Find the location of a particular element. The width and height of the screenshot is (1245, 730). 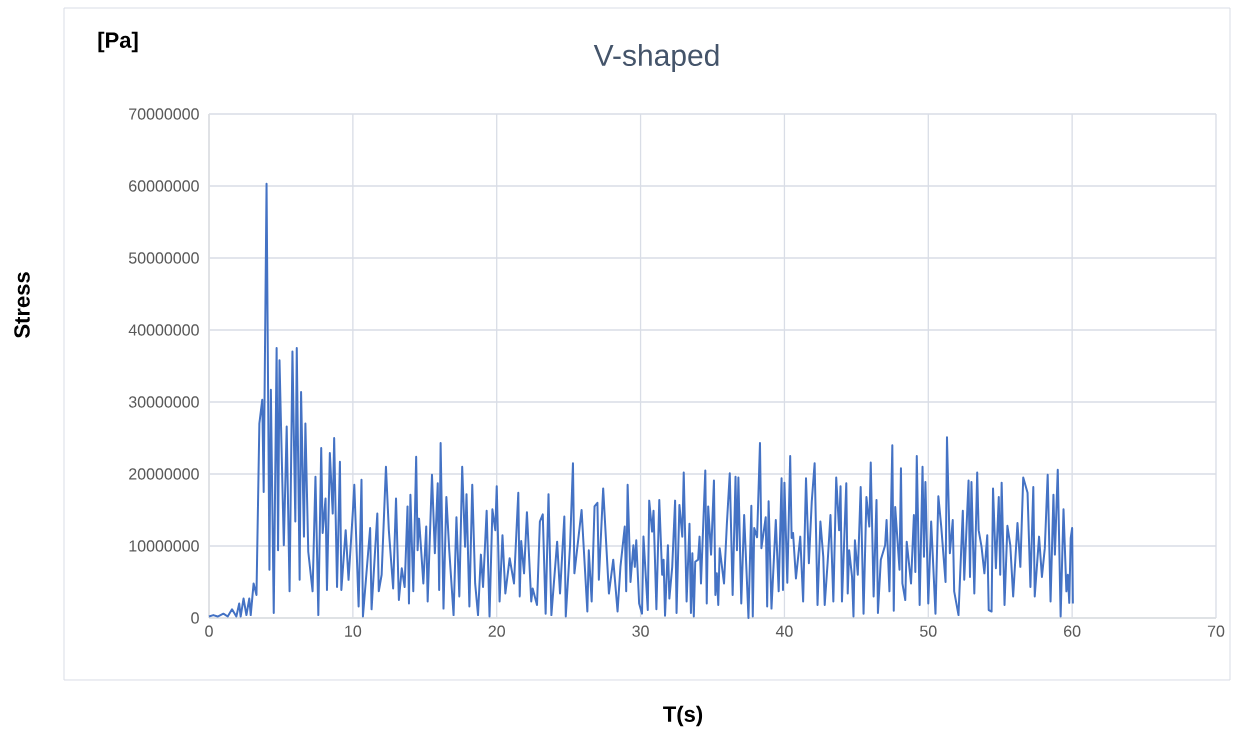

y-tick-label: 50000000 is located at coordinates (163, 258).